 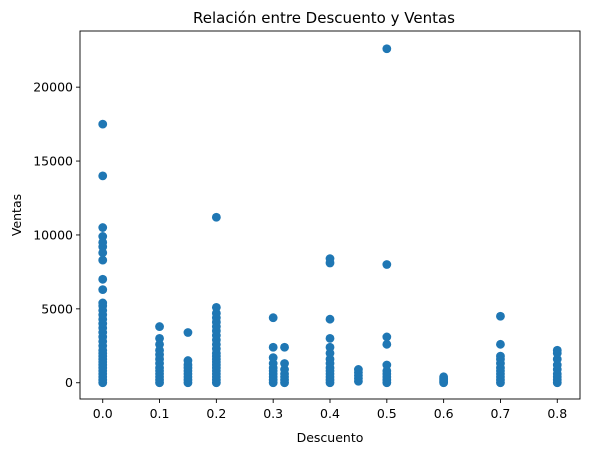 What do you see at coordinates (57, 308) in the screenshot?
I see `y-tick-label: 5000` at bounding box center [57, 308].